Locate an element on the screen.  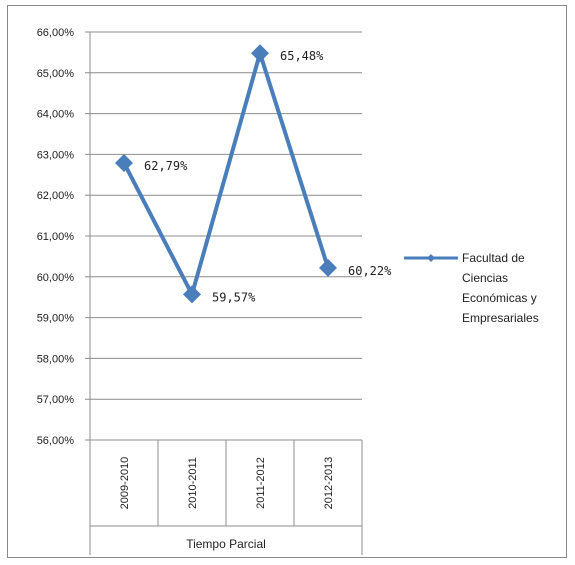
y-tick-label: 57,00% is located at coordinates (56, 400).